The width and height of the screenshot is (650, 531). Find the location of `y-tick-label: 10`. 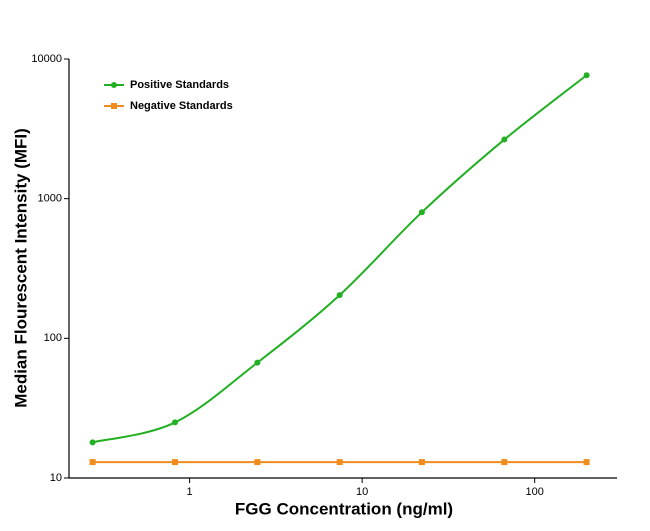

y-tick-label: 10 is located at coordinates (56, 478).